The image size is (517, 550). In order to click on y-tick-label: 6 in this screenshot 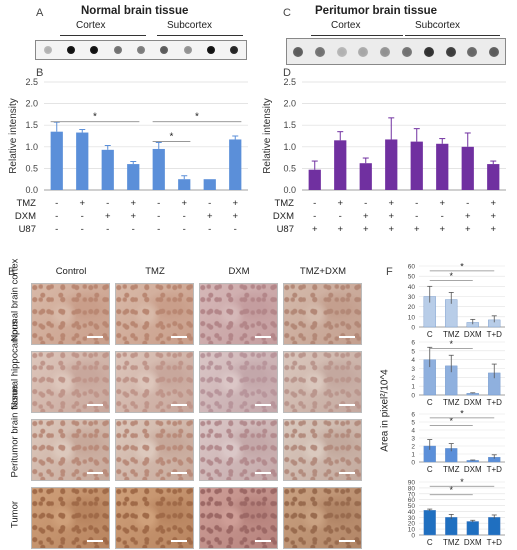, I will do `click(413, 415)`.